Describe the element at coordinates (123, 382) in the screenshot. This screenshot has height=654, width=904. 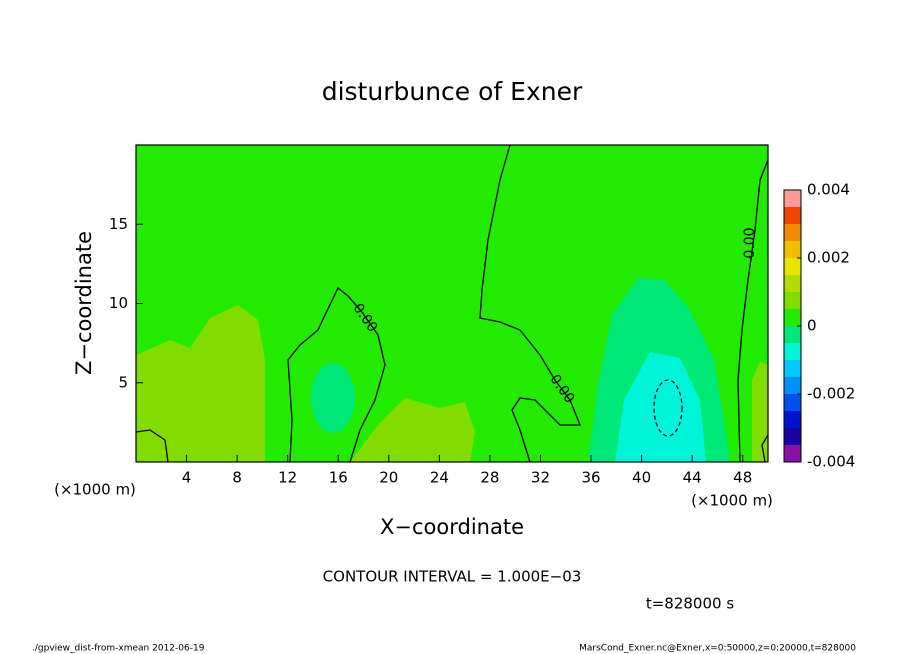
I see `y-tick-label: 5` at that location.